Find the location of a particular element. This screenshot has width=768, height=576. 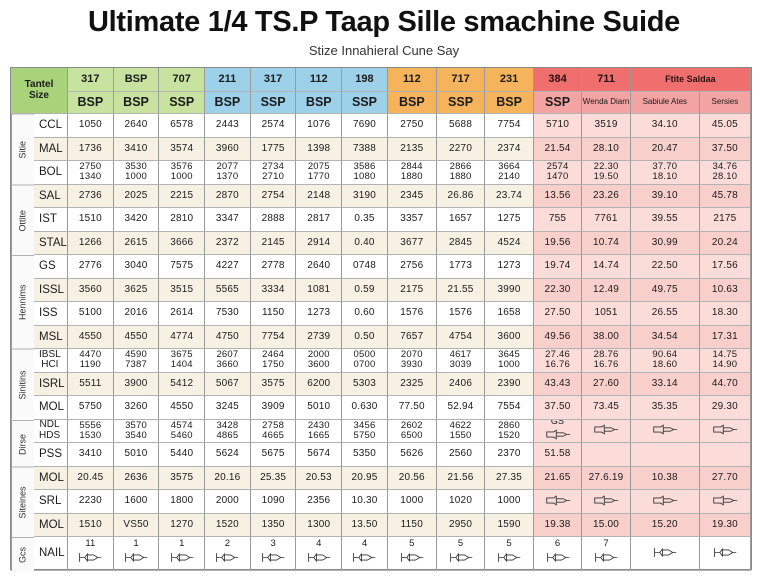

table-cell: 1300 is located at coordinates (319, 525).